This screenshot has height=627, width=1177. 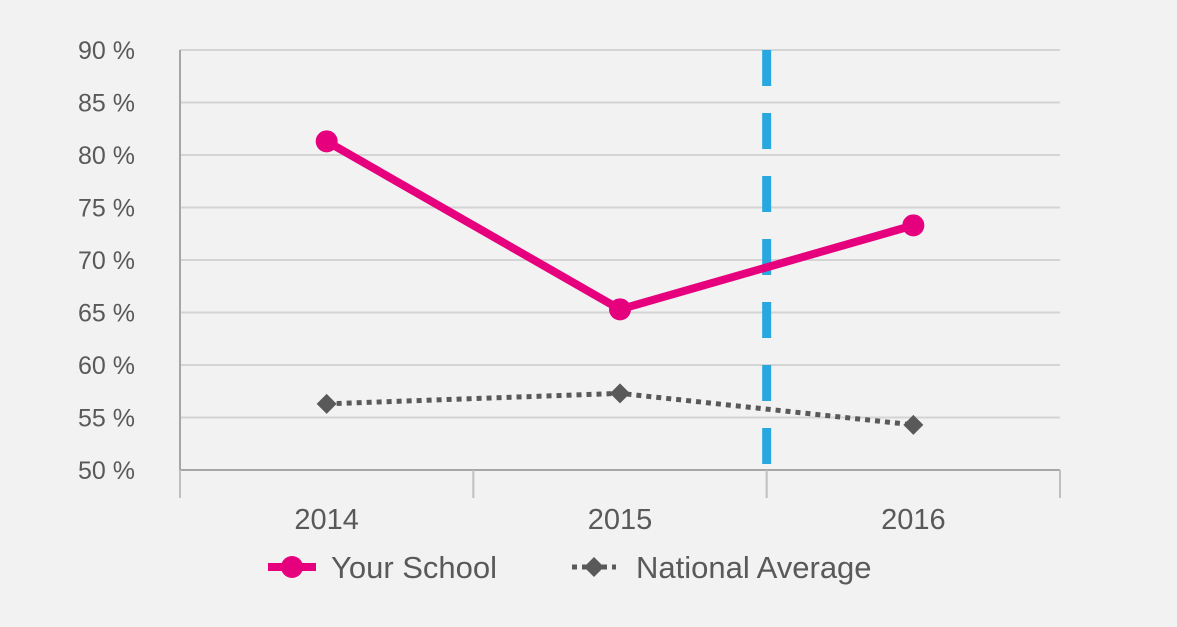 I want to click on y-tick-label: 55 %, so click(x=106, y=419).